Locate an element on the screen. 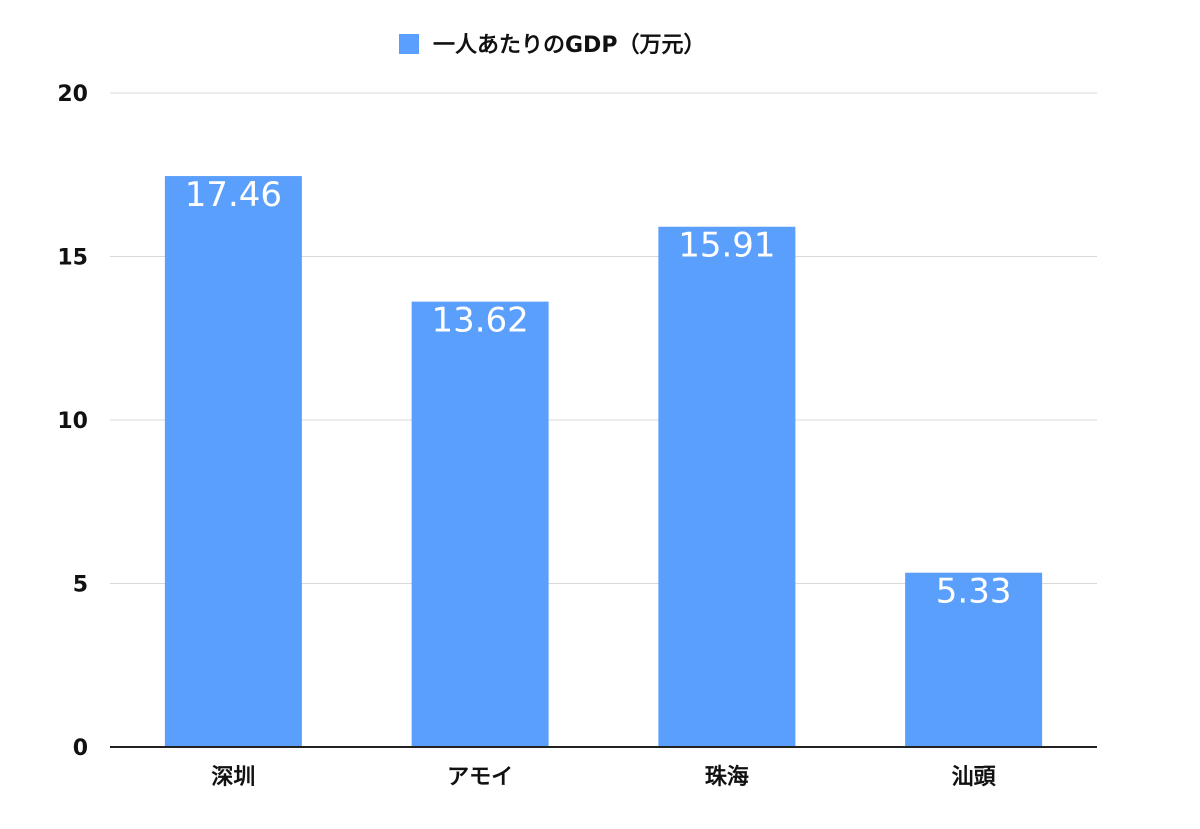 This screenshot has width=1200, height=829. legend: 一人あたりのGDP（万元） is located at coordinates (552, 45).